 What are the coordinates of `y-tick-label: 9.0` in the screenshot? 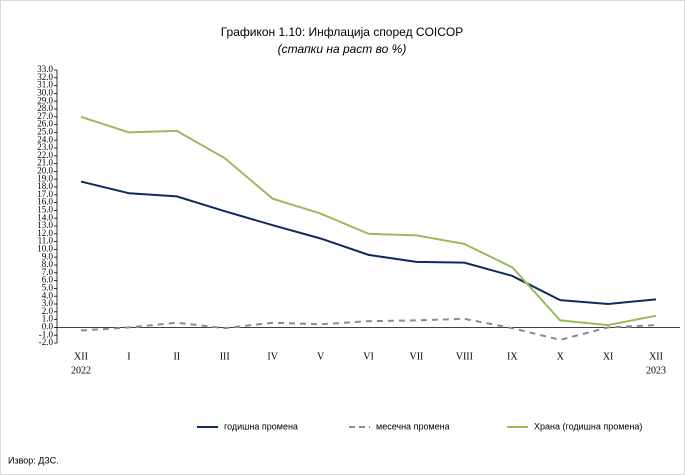 It's located at (48, 256).